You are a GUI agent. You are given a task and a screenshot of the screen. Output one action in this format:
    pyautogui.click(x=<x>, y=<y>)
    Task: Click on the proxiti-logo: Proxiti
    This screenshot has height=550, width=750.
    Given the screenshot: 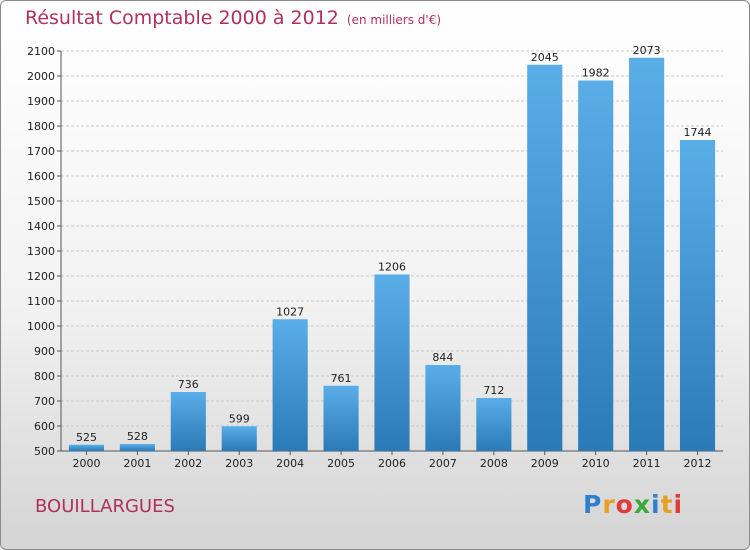 What is the action you would take?
    pyautogui.click(x=633, y=504)
    